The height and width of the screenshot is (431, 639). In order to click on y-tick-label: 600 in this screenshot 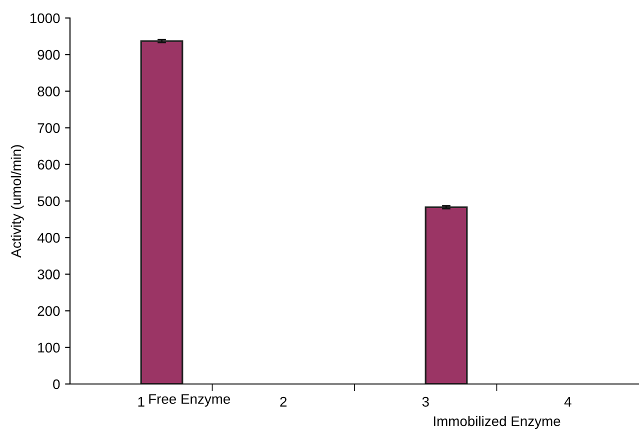, I will do `click(49, 165)`.